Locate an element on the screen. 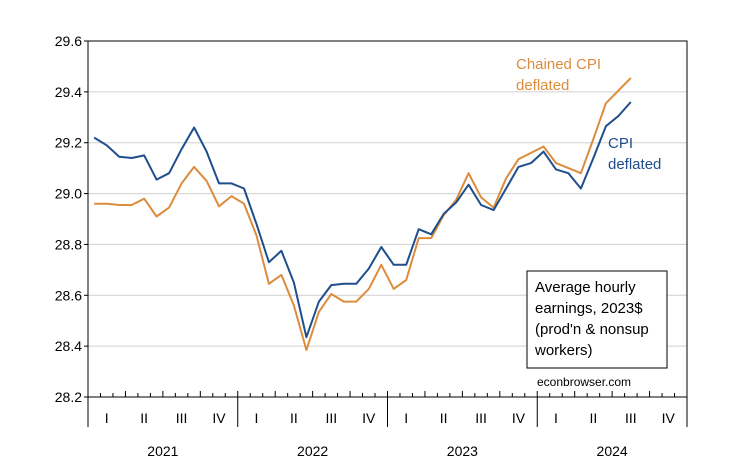 Image resolution: width=750 pixels, height=465 pixels. y-tick-label: 29.4 is located at coordinates (68, 92).